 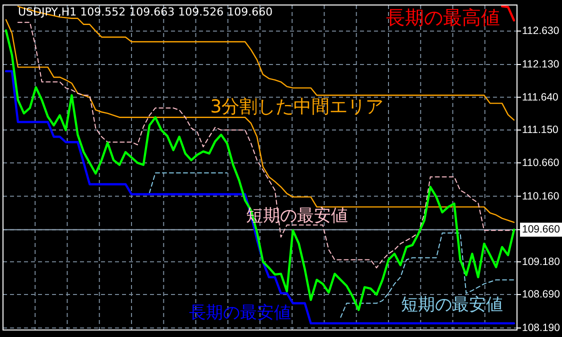 What do you see at coordinates (541, 196) in the screenshot?
I see `y-tick-label: 110.160` at bounding box center [541, 196].